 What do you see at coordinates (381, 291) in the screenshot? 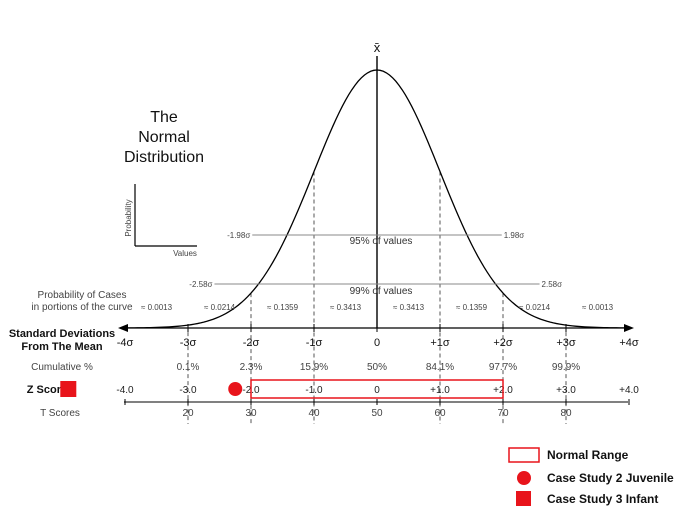
I see `interval-99-label: 99% of values` at bounding box center [381, 291].